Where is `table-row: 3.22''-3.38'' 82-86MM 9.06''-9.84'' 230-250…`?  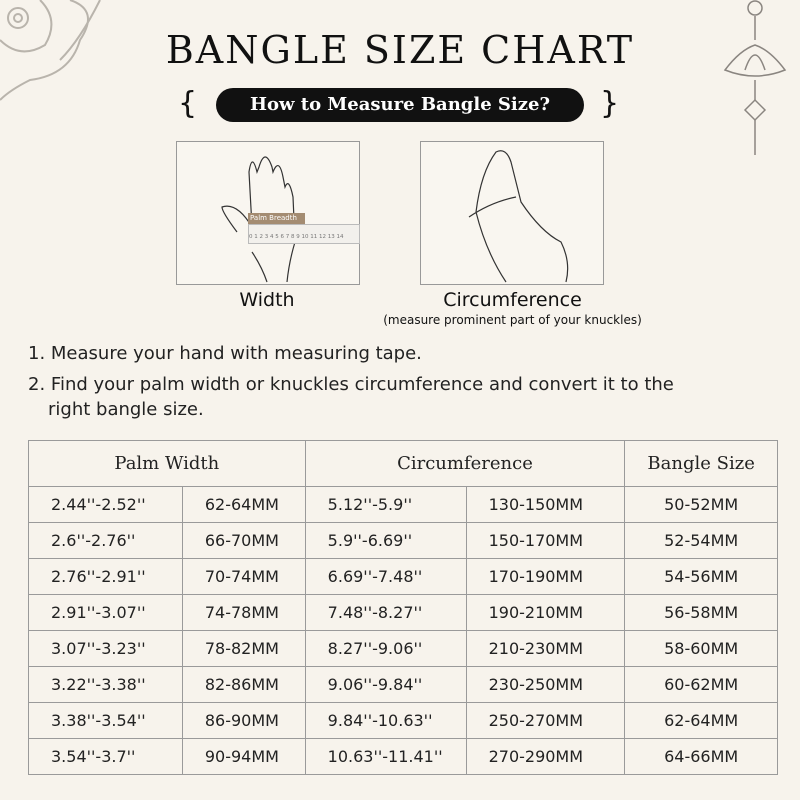 table-row: 3.22''-3.38'' 82-86MM 9.06''-9.84'' 230-250… is located at coordinates (403, 684).